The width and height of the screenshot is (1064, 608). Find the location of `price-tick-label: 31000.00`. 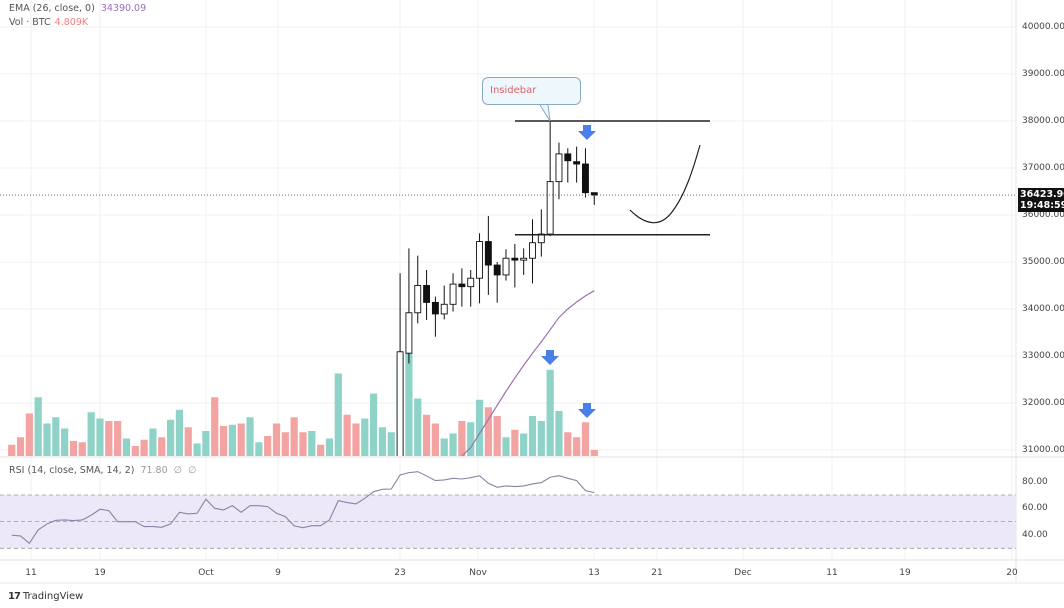

price-tick-label: 31000.00 is located at coordinates (1043, 450).